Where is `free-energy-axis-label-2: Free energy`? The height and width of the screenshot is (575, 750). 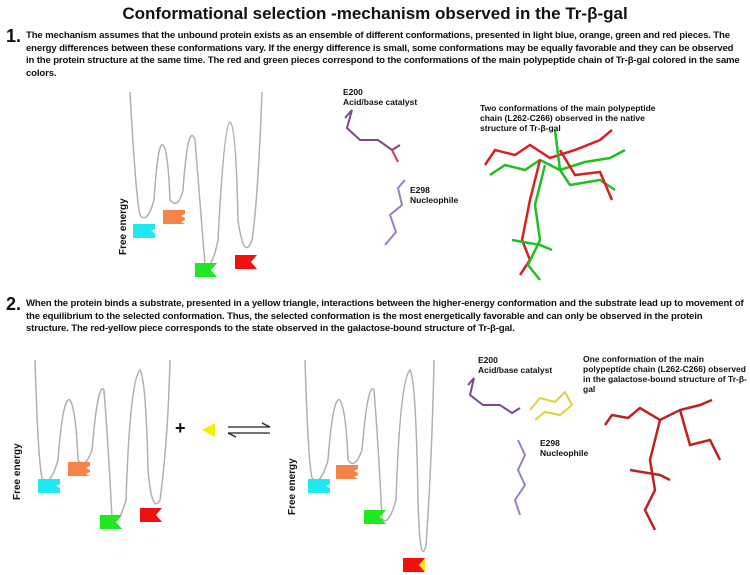
free-energy-axis-label-2: Free energy is located at coordinates (17, 471).